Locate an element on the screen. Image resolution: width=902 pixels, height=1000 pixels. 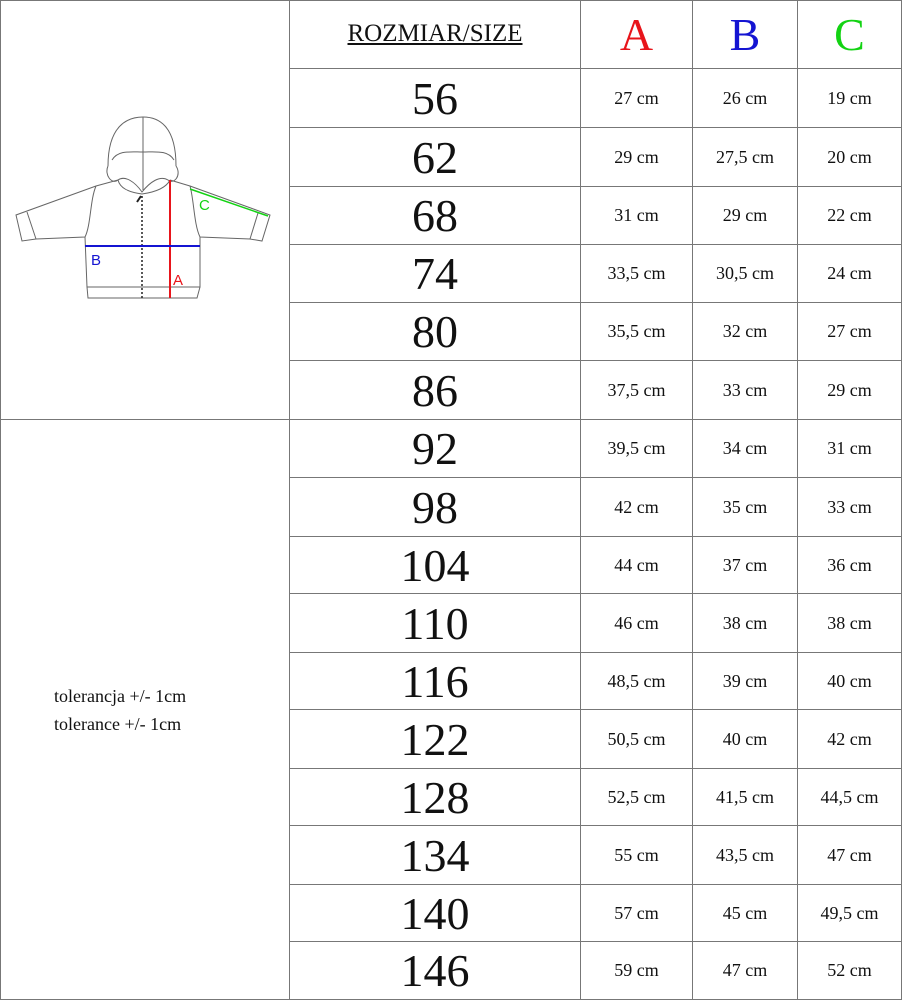
diagram-cell: A B C is located at coordinates (145, 210).